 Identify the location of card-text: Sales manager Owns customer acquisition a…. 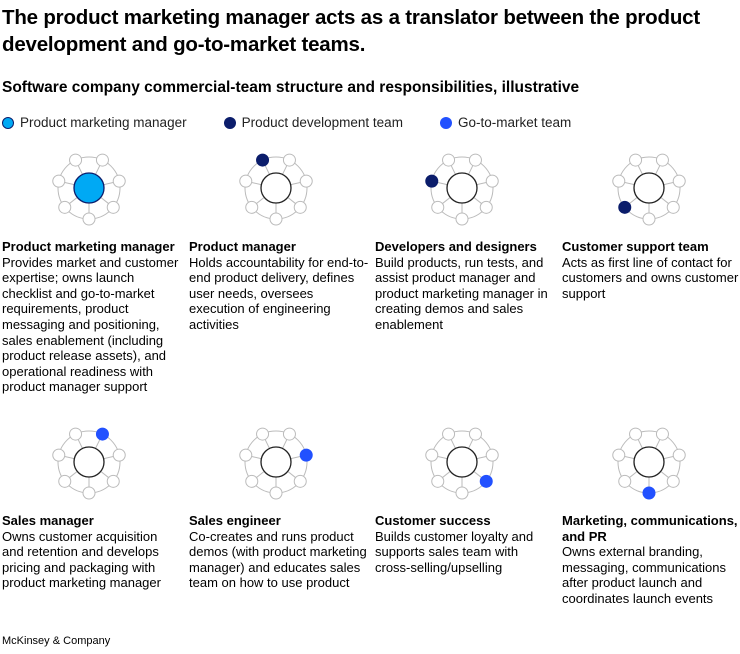
(92, 552).